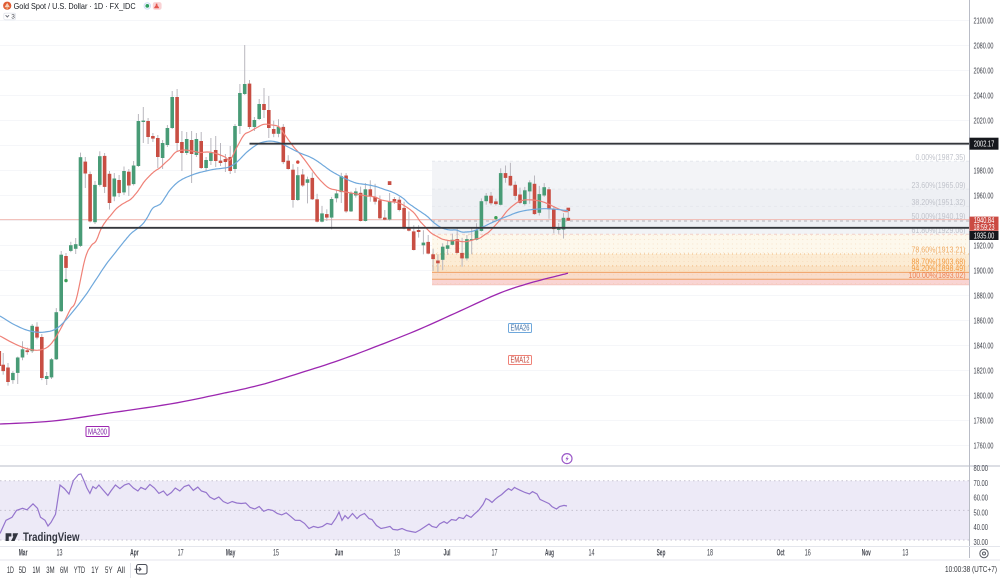 The width and height of the screenshot is (1000, 580). Describe the element at coordinates (984, 96) in the screenshot. I see `svg-text: 2040.00` at that location.